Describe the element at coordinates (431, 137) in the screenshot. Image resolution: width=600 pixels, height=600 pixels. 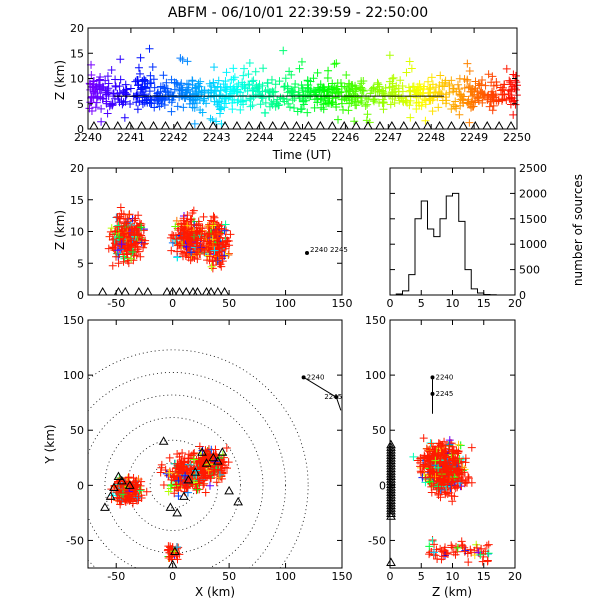
I see `x-tick-label: 2248` at that location.